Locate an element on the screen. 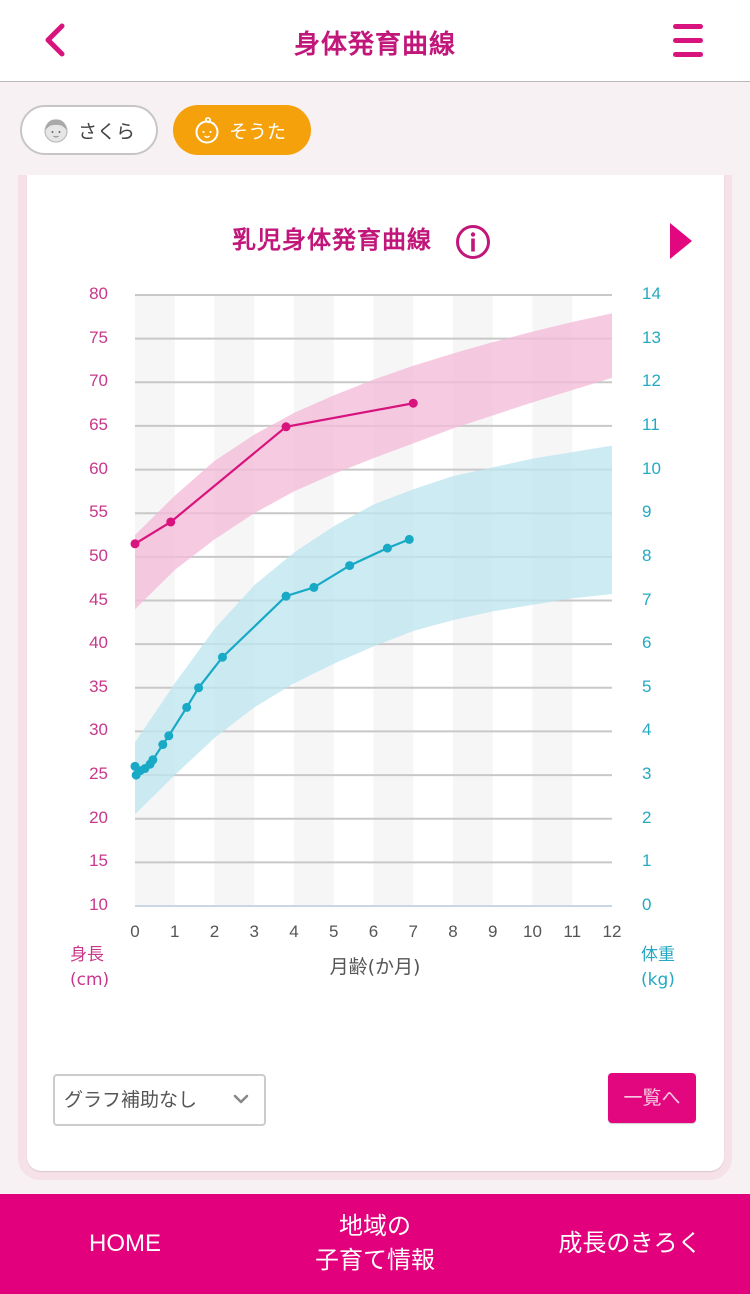 The image size is (750, 1294). weight-tick-label: 2 is located at coordinates (647, 817).